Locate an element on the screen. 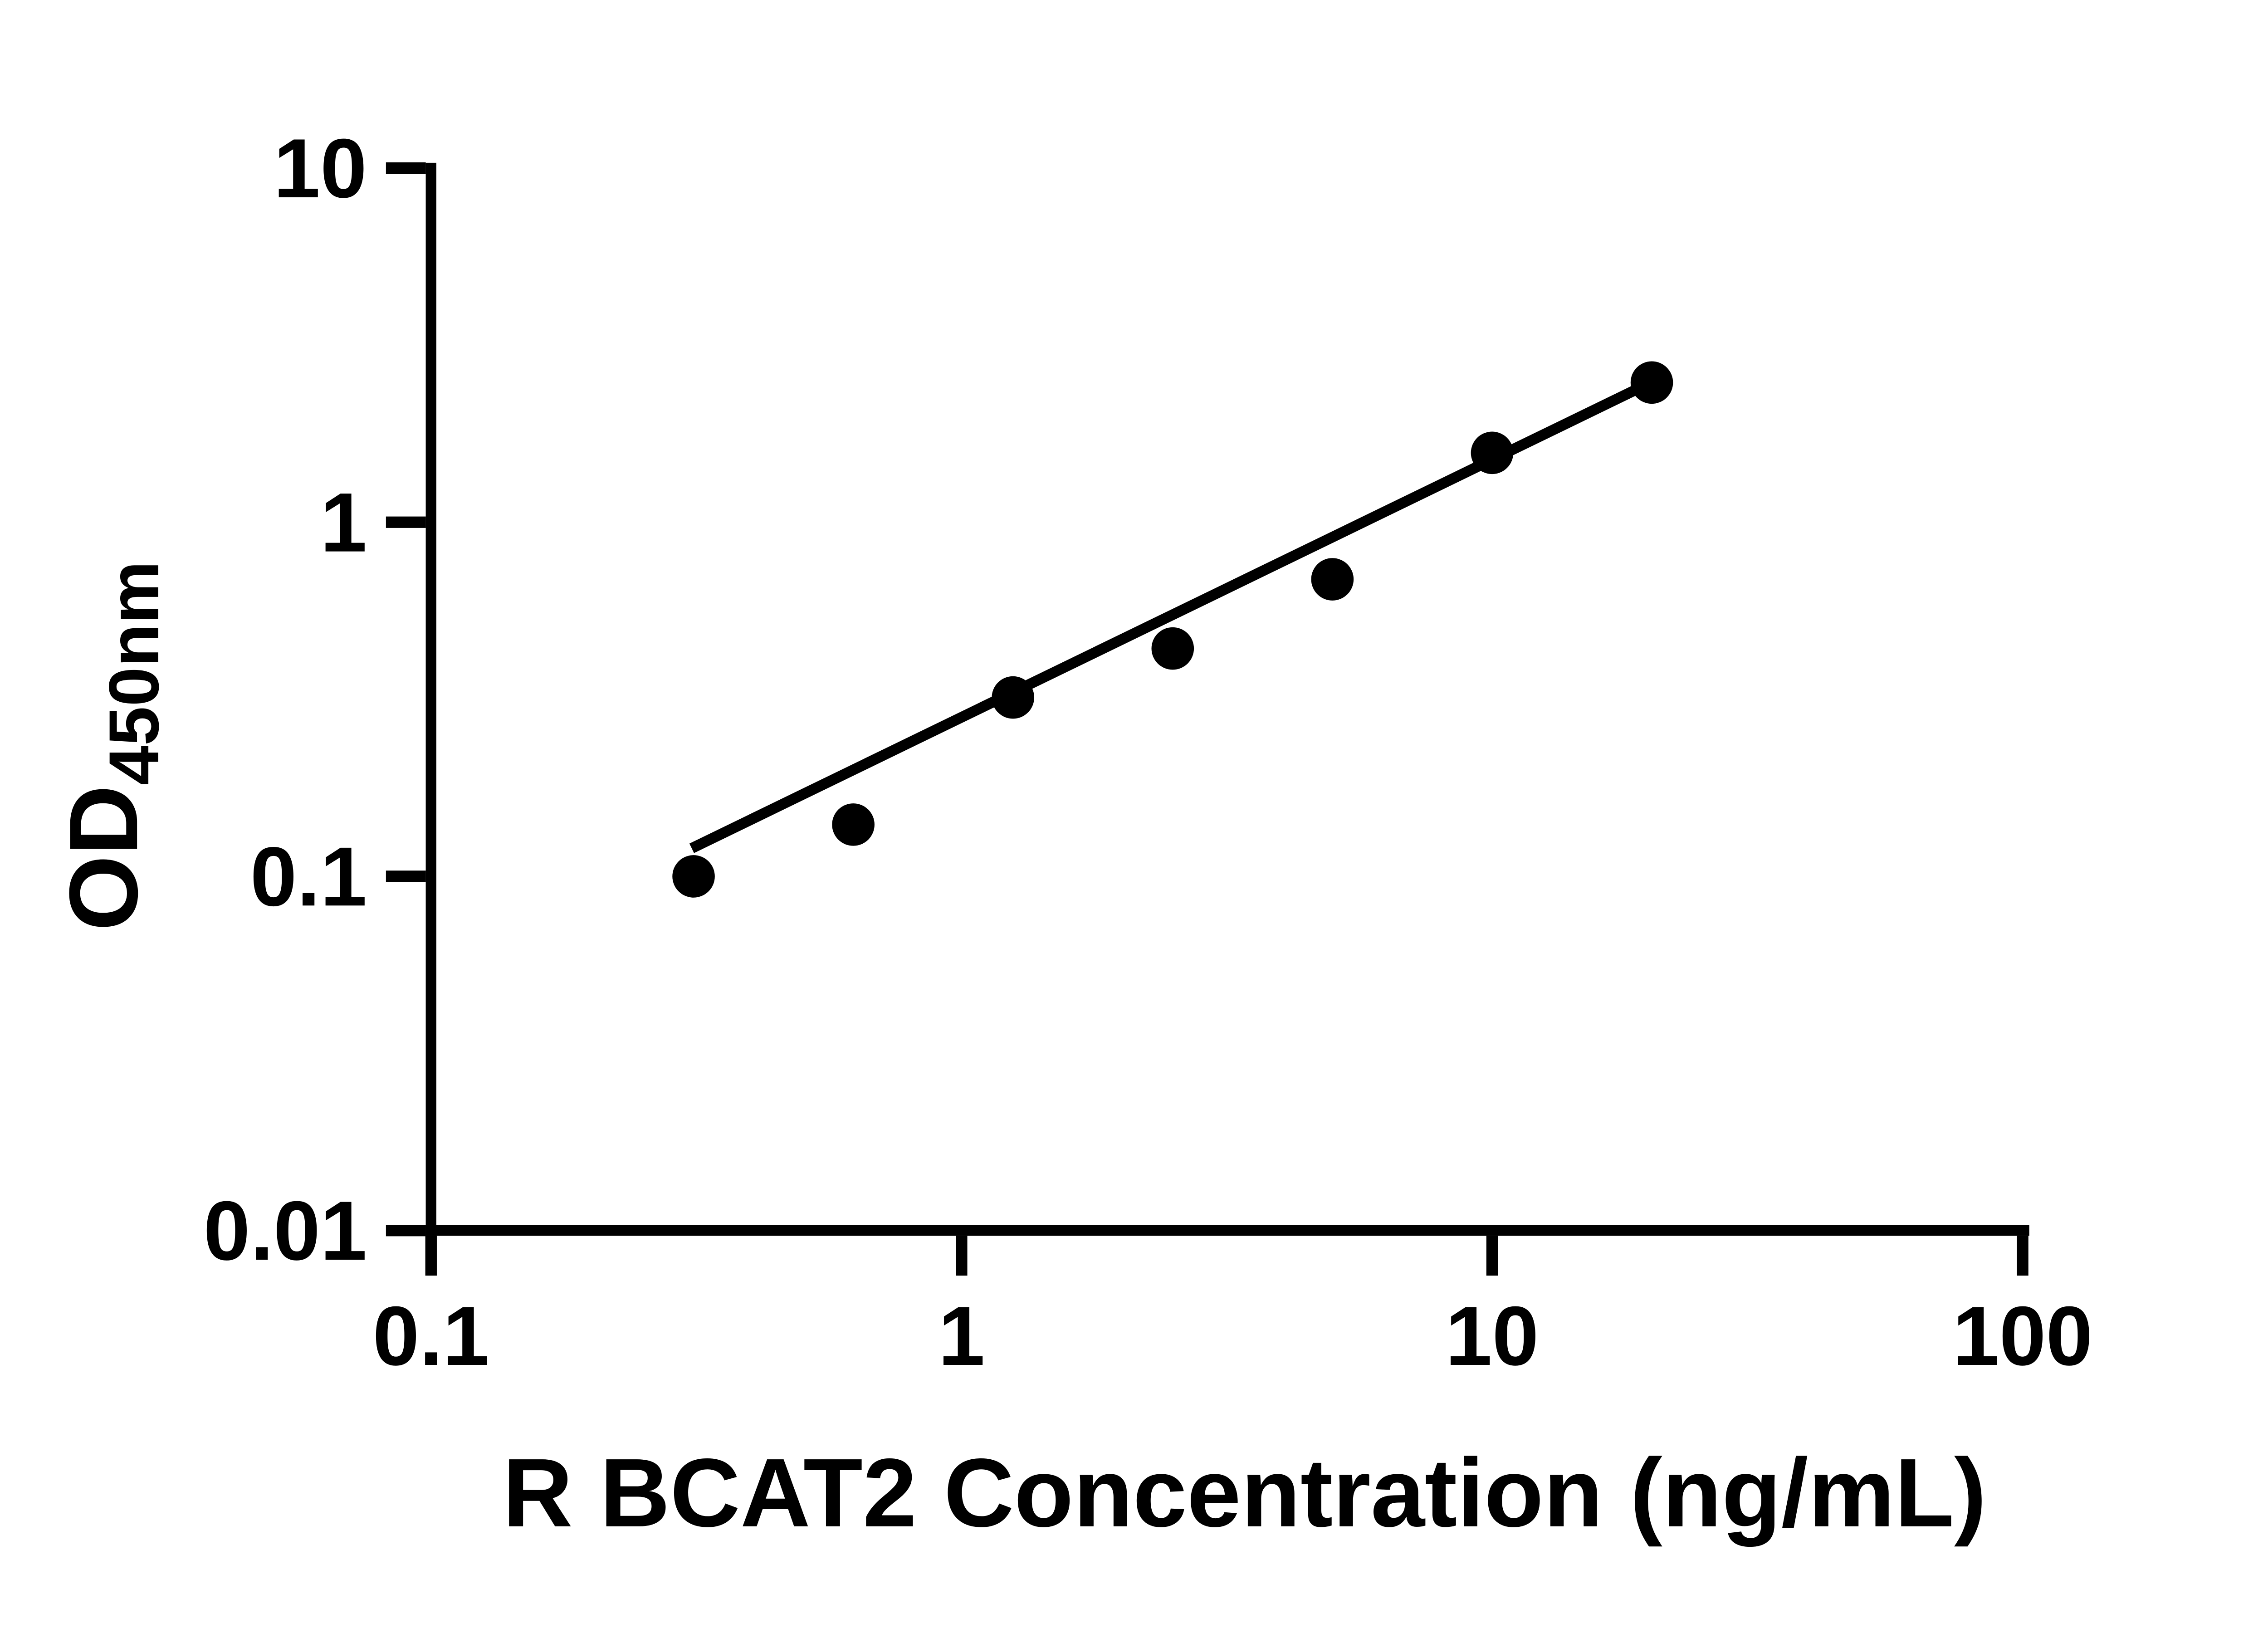 The width and height of the screenshot is (2268, 1633). y-tick-label: 0.01 is located at coordinates (285, 1231).